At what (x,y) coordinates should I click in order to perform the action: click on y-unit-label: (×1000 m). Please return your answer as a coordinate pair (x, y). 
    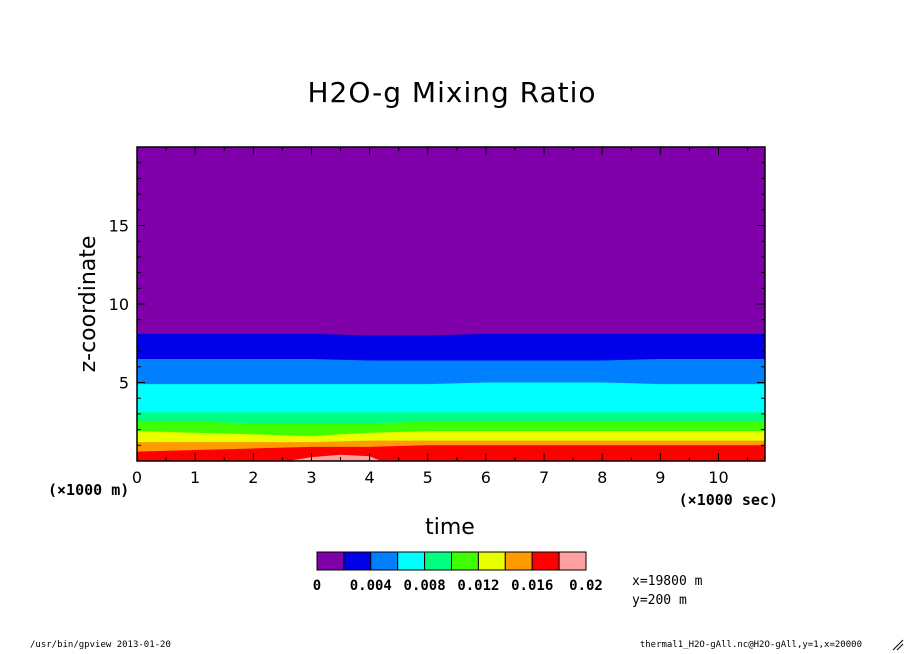
    Looking at the image, I should click on (88, 490).